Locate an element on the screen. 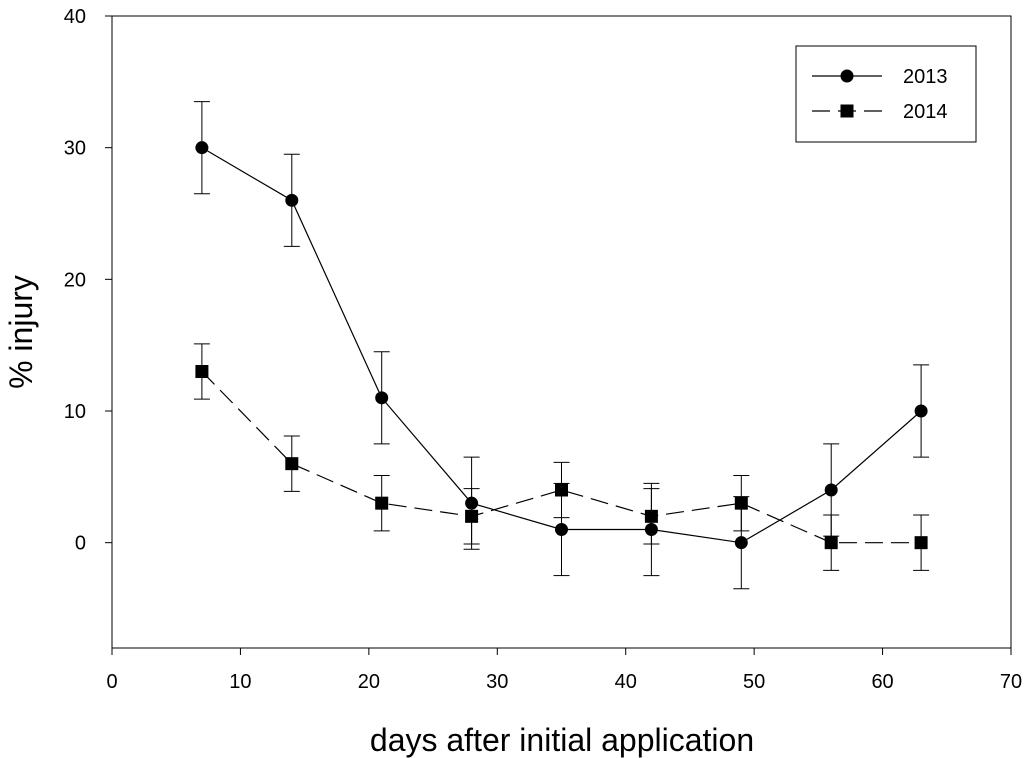 The height and width of the screenshot is (758, 1024). y-tick-label: 30 is located at coordinates (75, 149).